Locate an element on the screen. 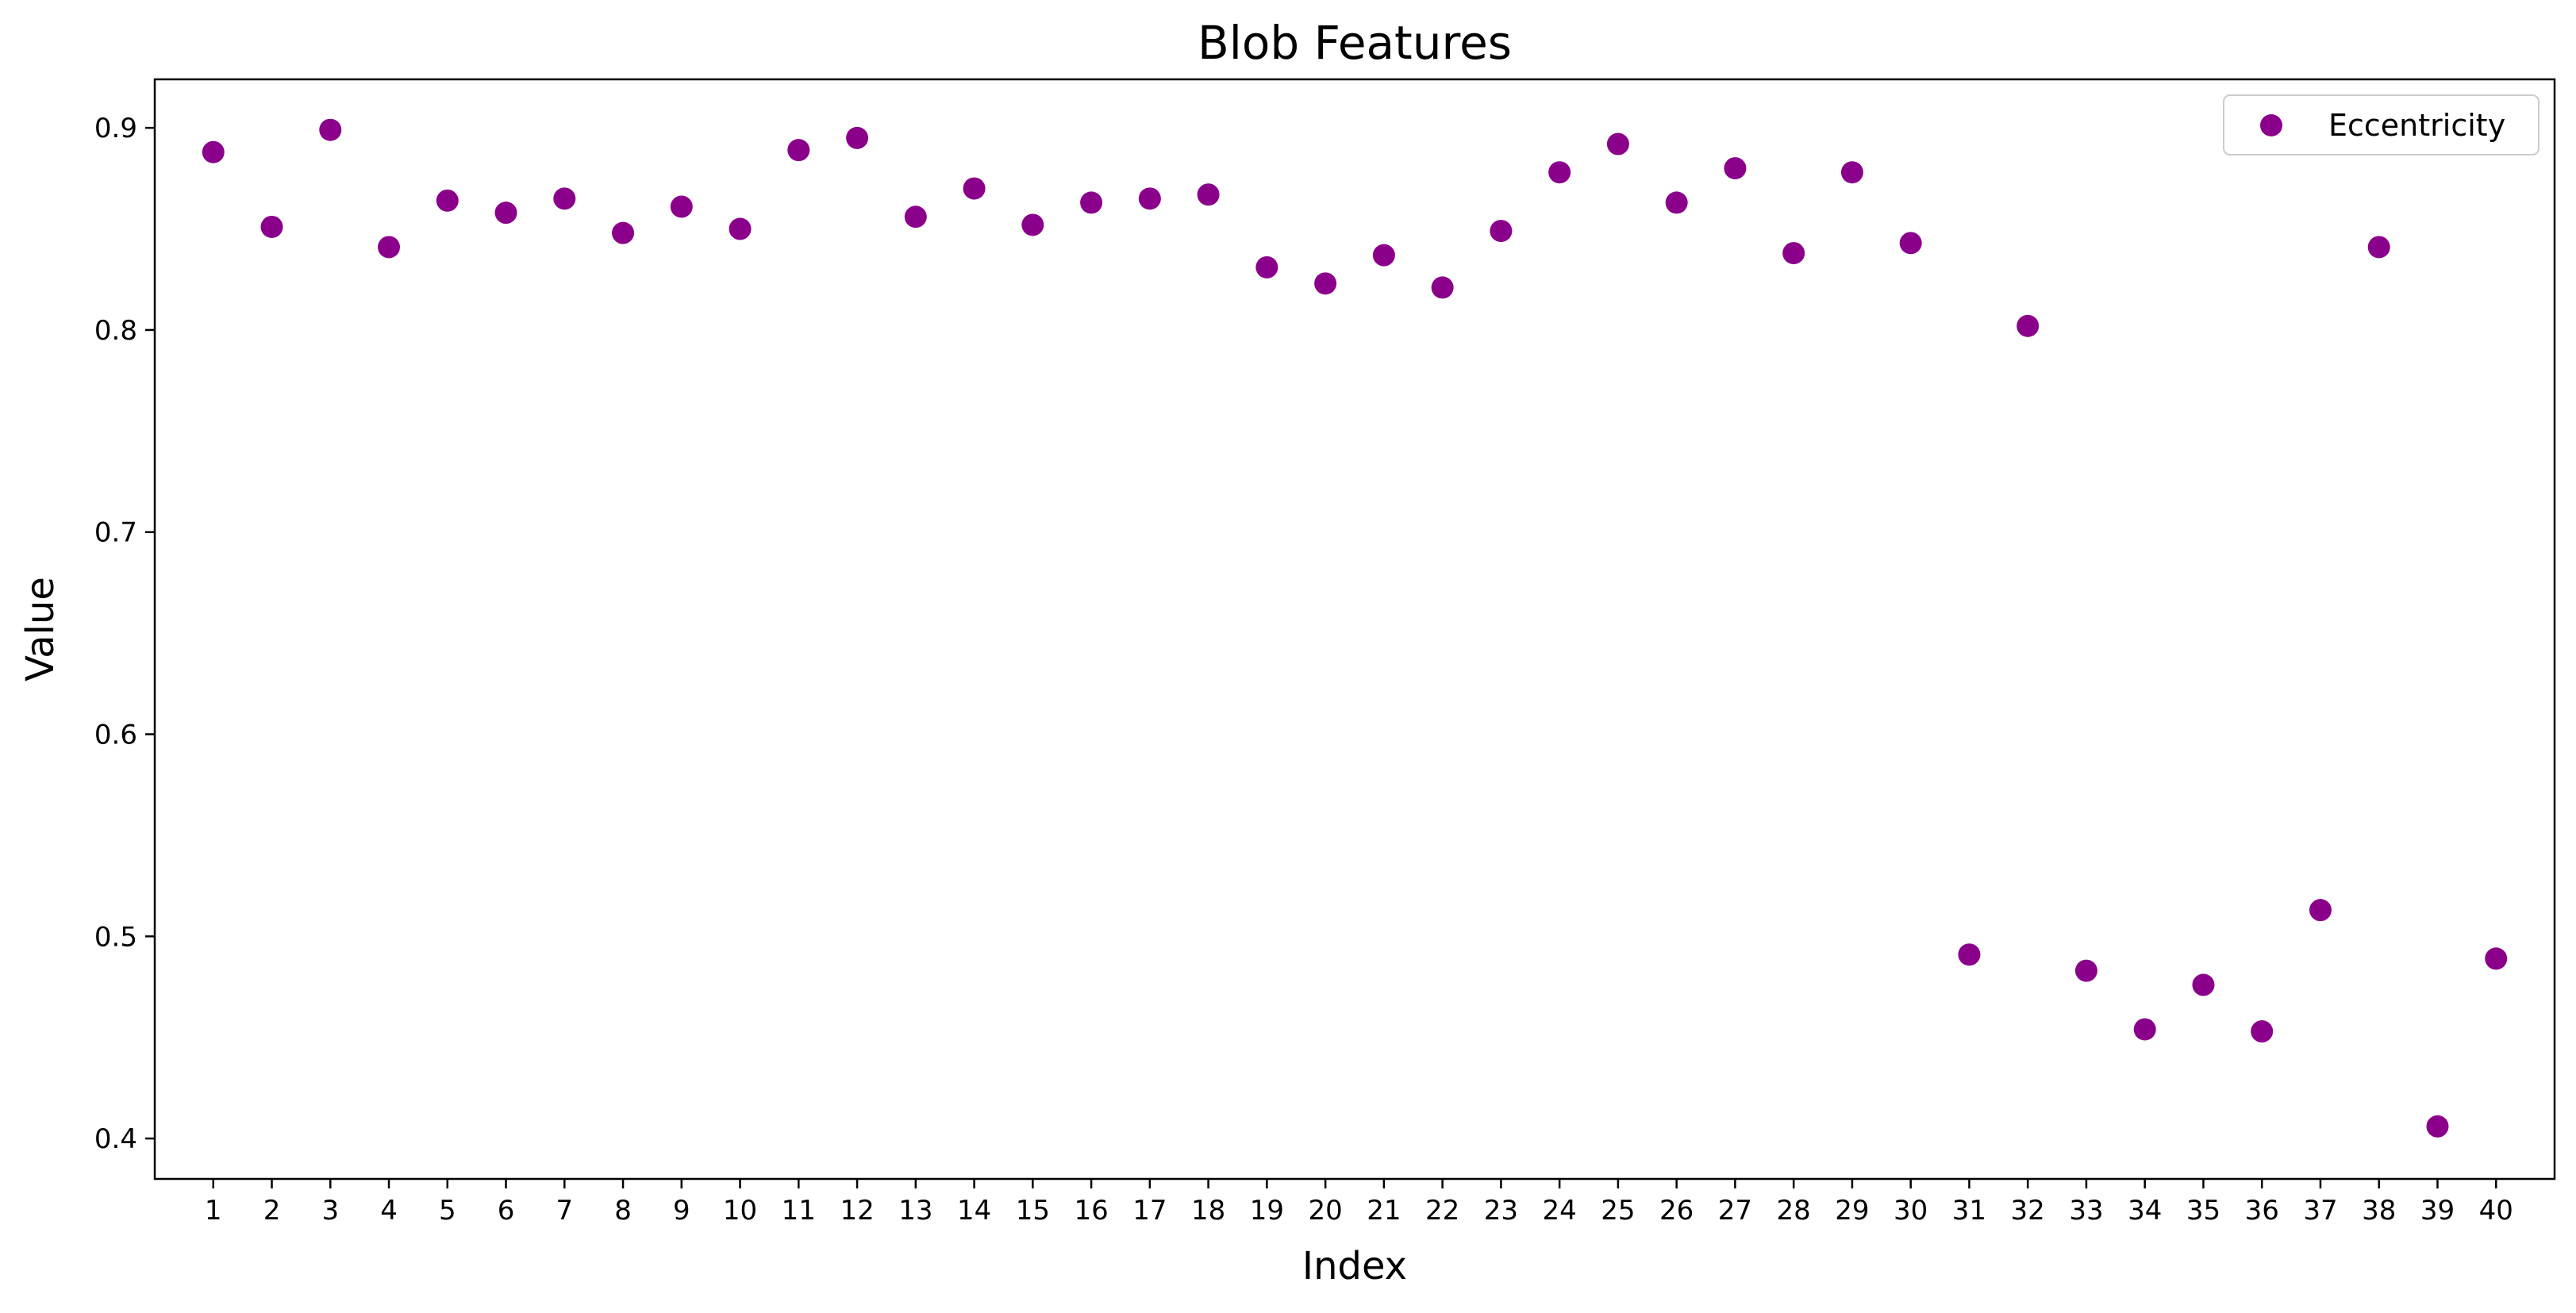 The height and width of the screenshot is (1313, 2576). x-tick-label: 7 is located at coordinates (564, 1211).